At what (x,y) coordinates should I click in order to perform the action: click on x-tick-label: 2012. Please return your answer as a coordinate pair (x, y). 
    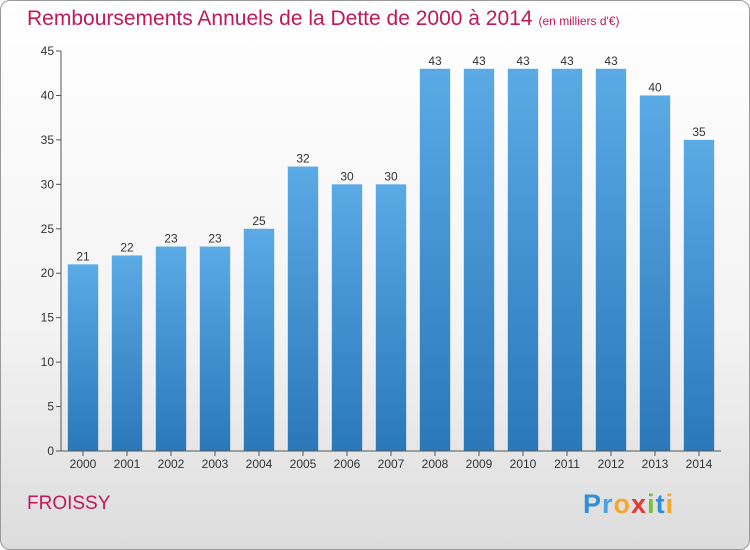
    Looking at the image, I should click on (611, 464).